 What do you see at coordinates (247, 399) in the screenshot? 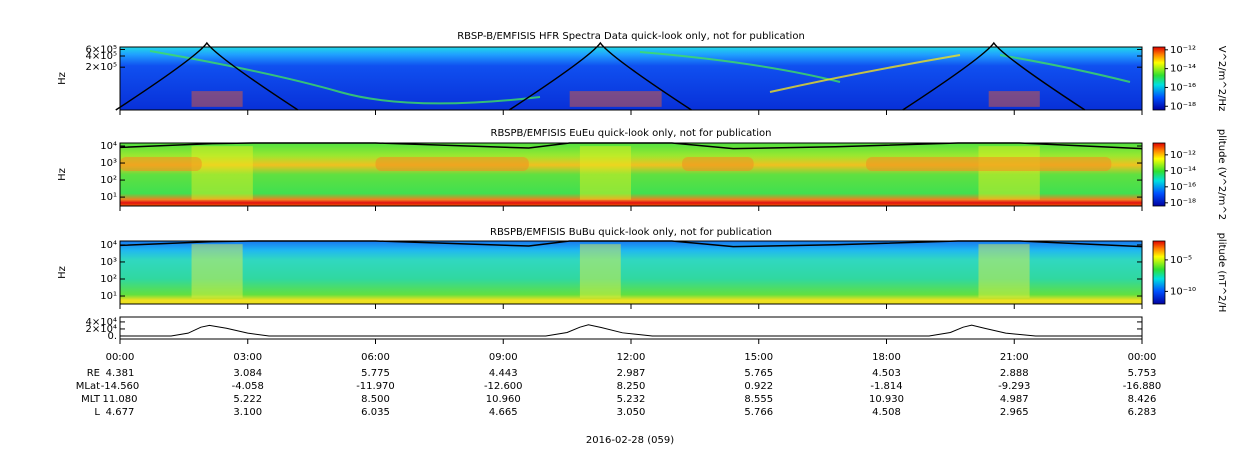
I see `ephemeris-value: 5.222` at bounding box center [247, 399].